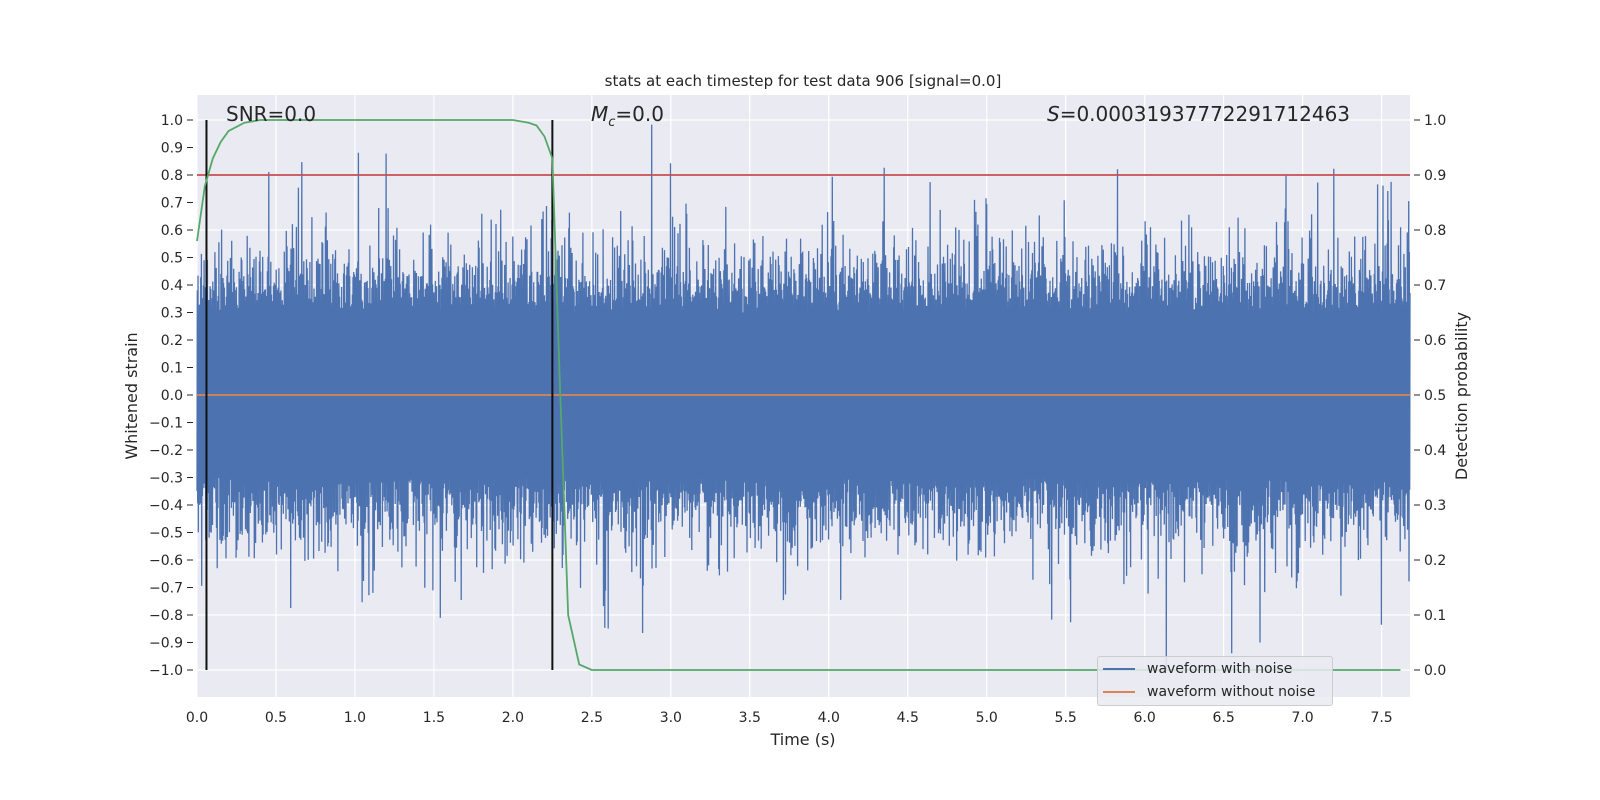  Describe the element at coordinates (166, 644) in the screenshot. I see `y-tick-label: −0.9` at that location.